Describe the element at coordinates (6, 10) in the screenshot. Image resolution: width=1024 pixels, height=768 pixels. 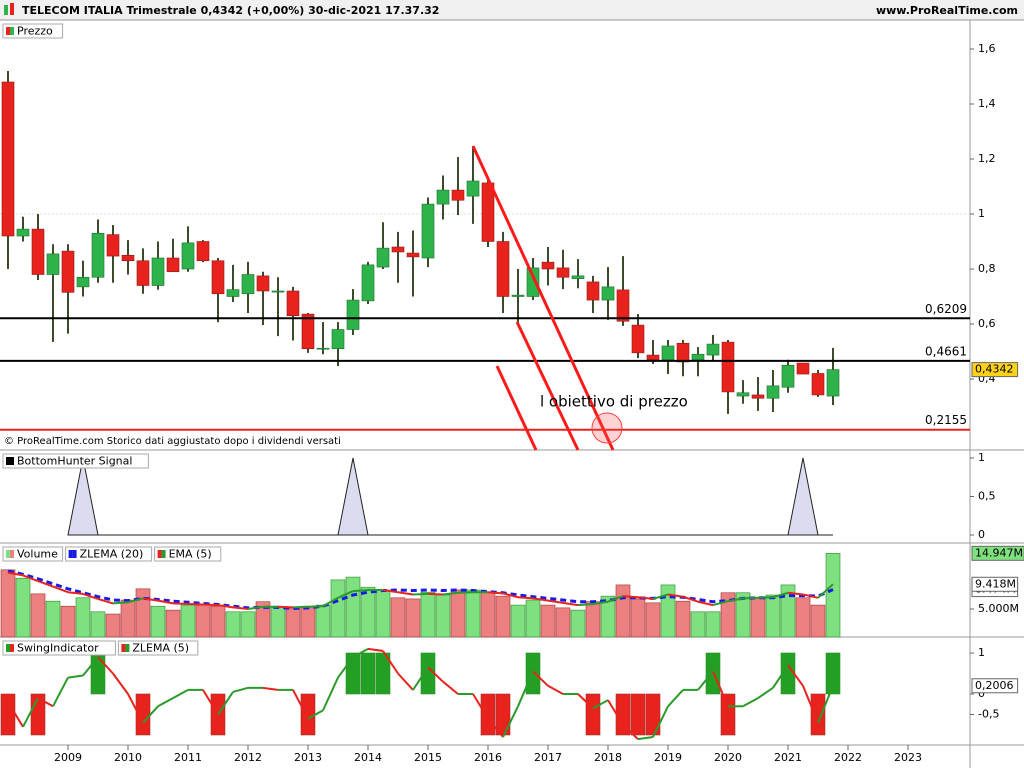
I see `header-icon` at that location.